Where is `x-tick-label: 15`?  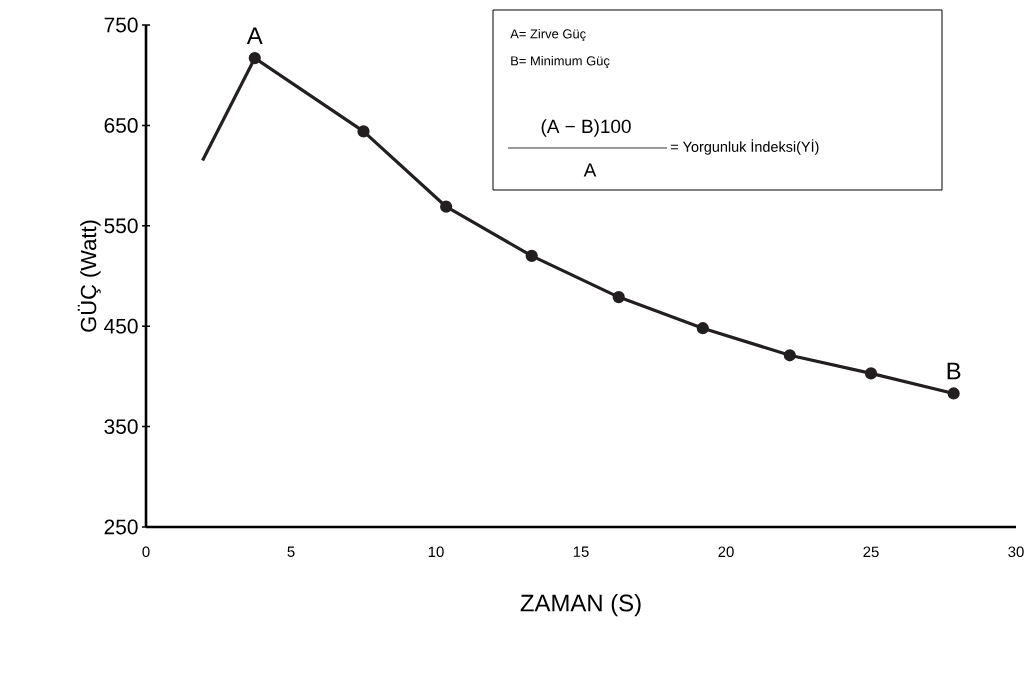
x-tick-label: 15 is located at coordinates (581, 551).